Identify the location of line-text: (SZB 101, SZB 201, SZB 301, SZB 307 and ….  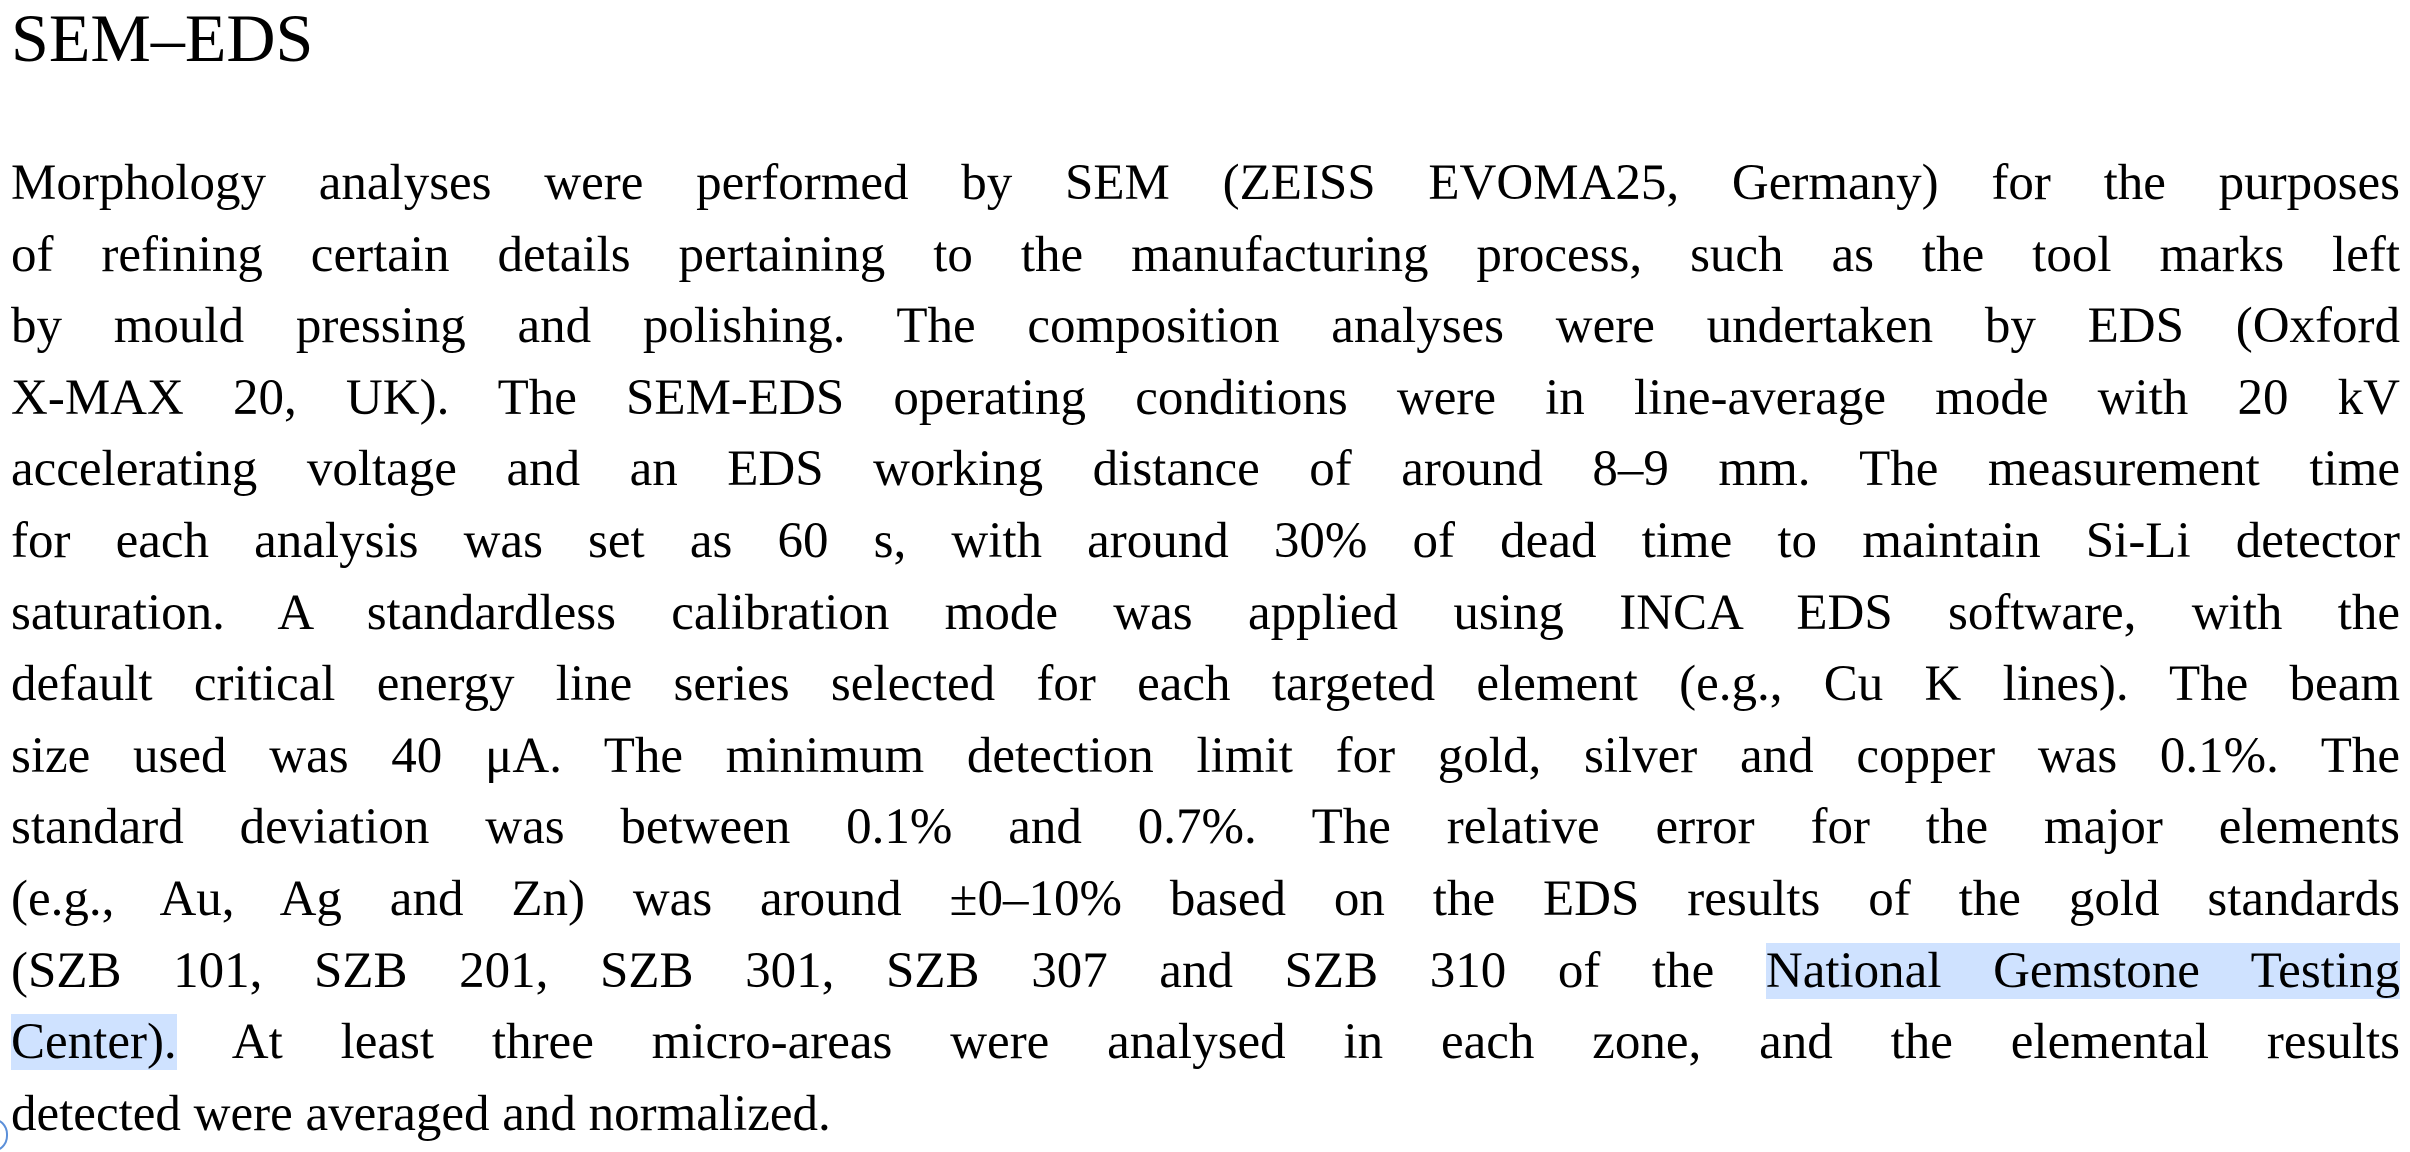
(863, 970).